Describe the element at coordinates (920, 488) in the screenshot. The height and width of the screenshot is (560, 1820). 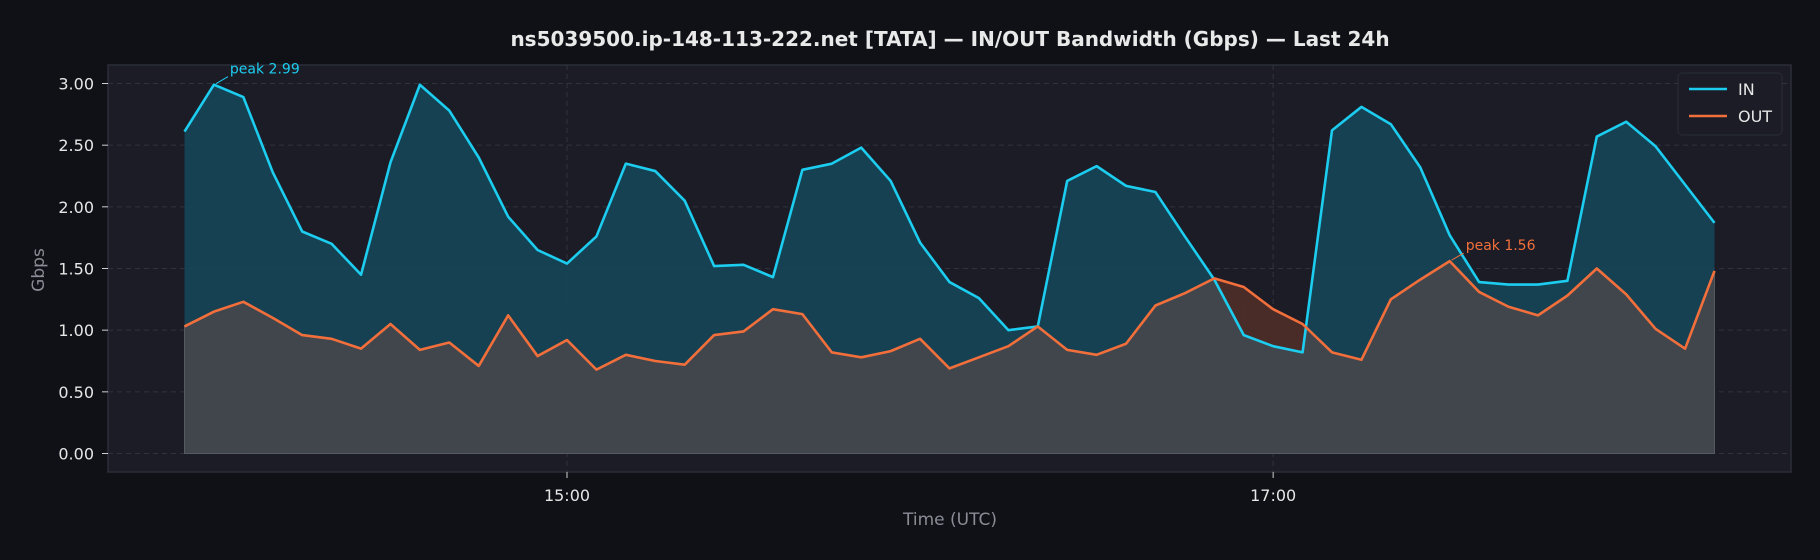
I see `x-axis-ticks: 15:00 17:00` at that location.